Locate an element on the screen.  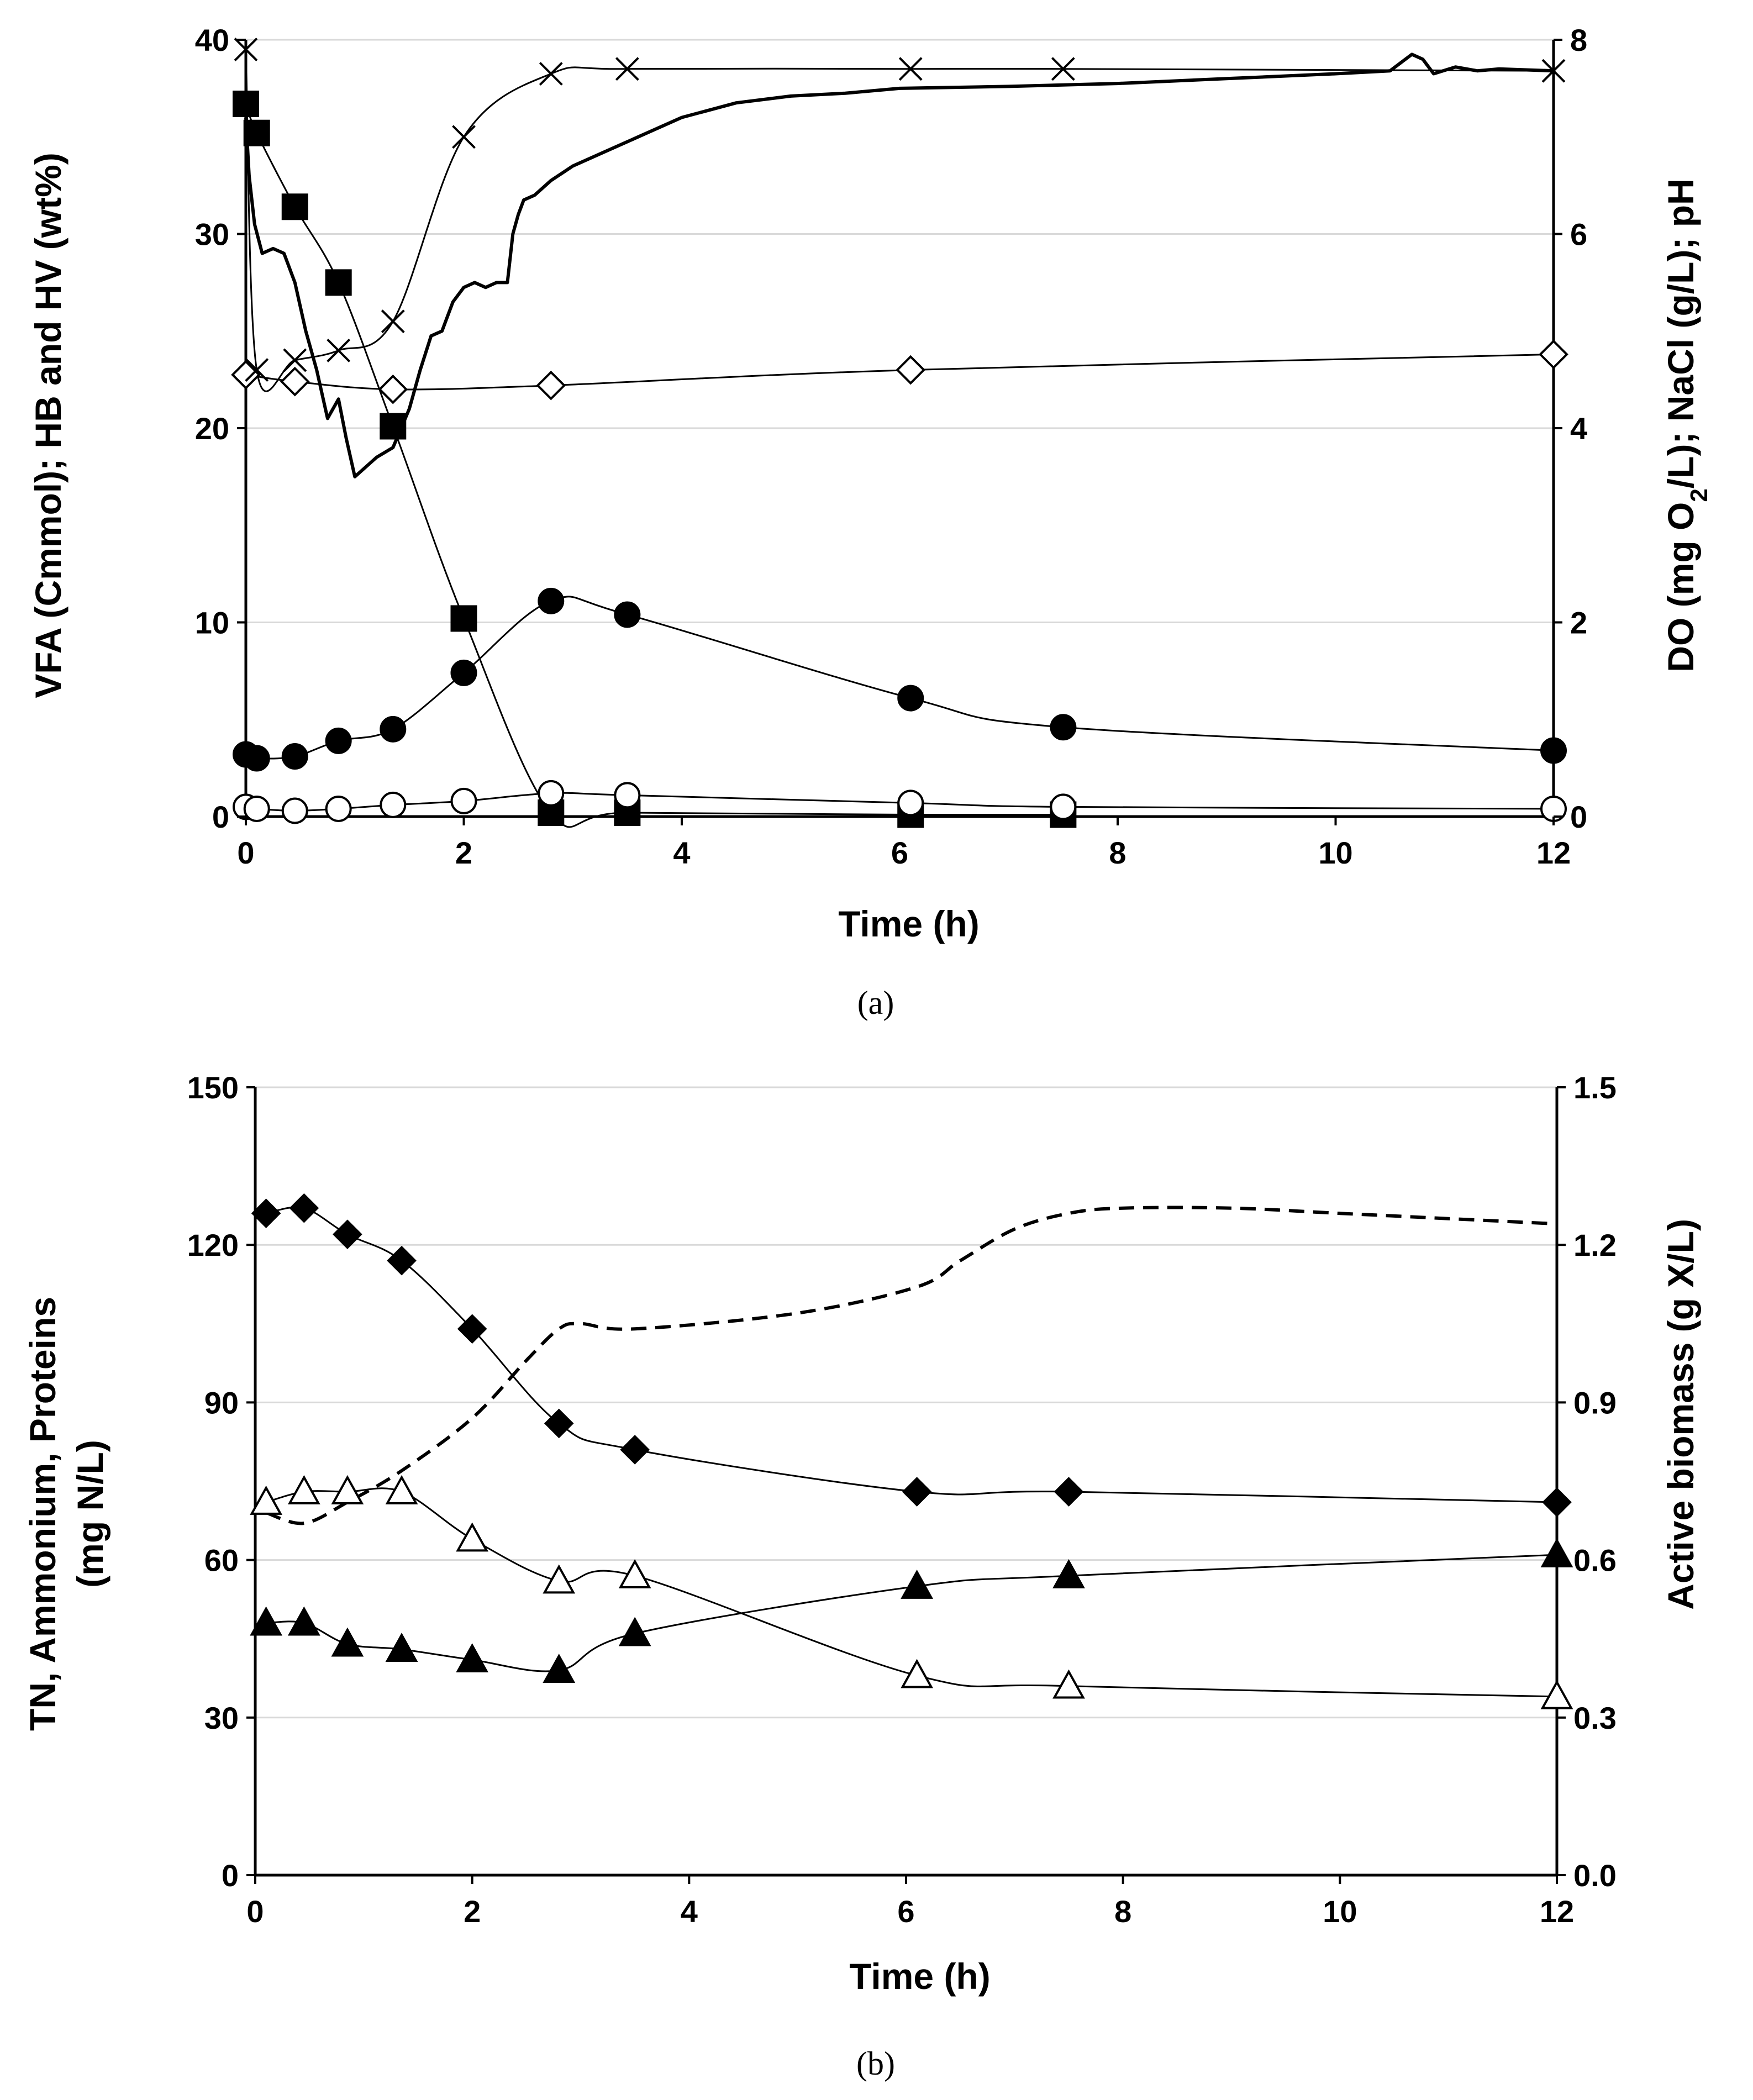
y-tick-label-right: 8 is located at coordinates (1578, 40).